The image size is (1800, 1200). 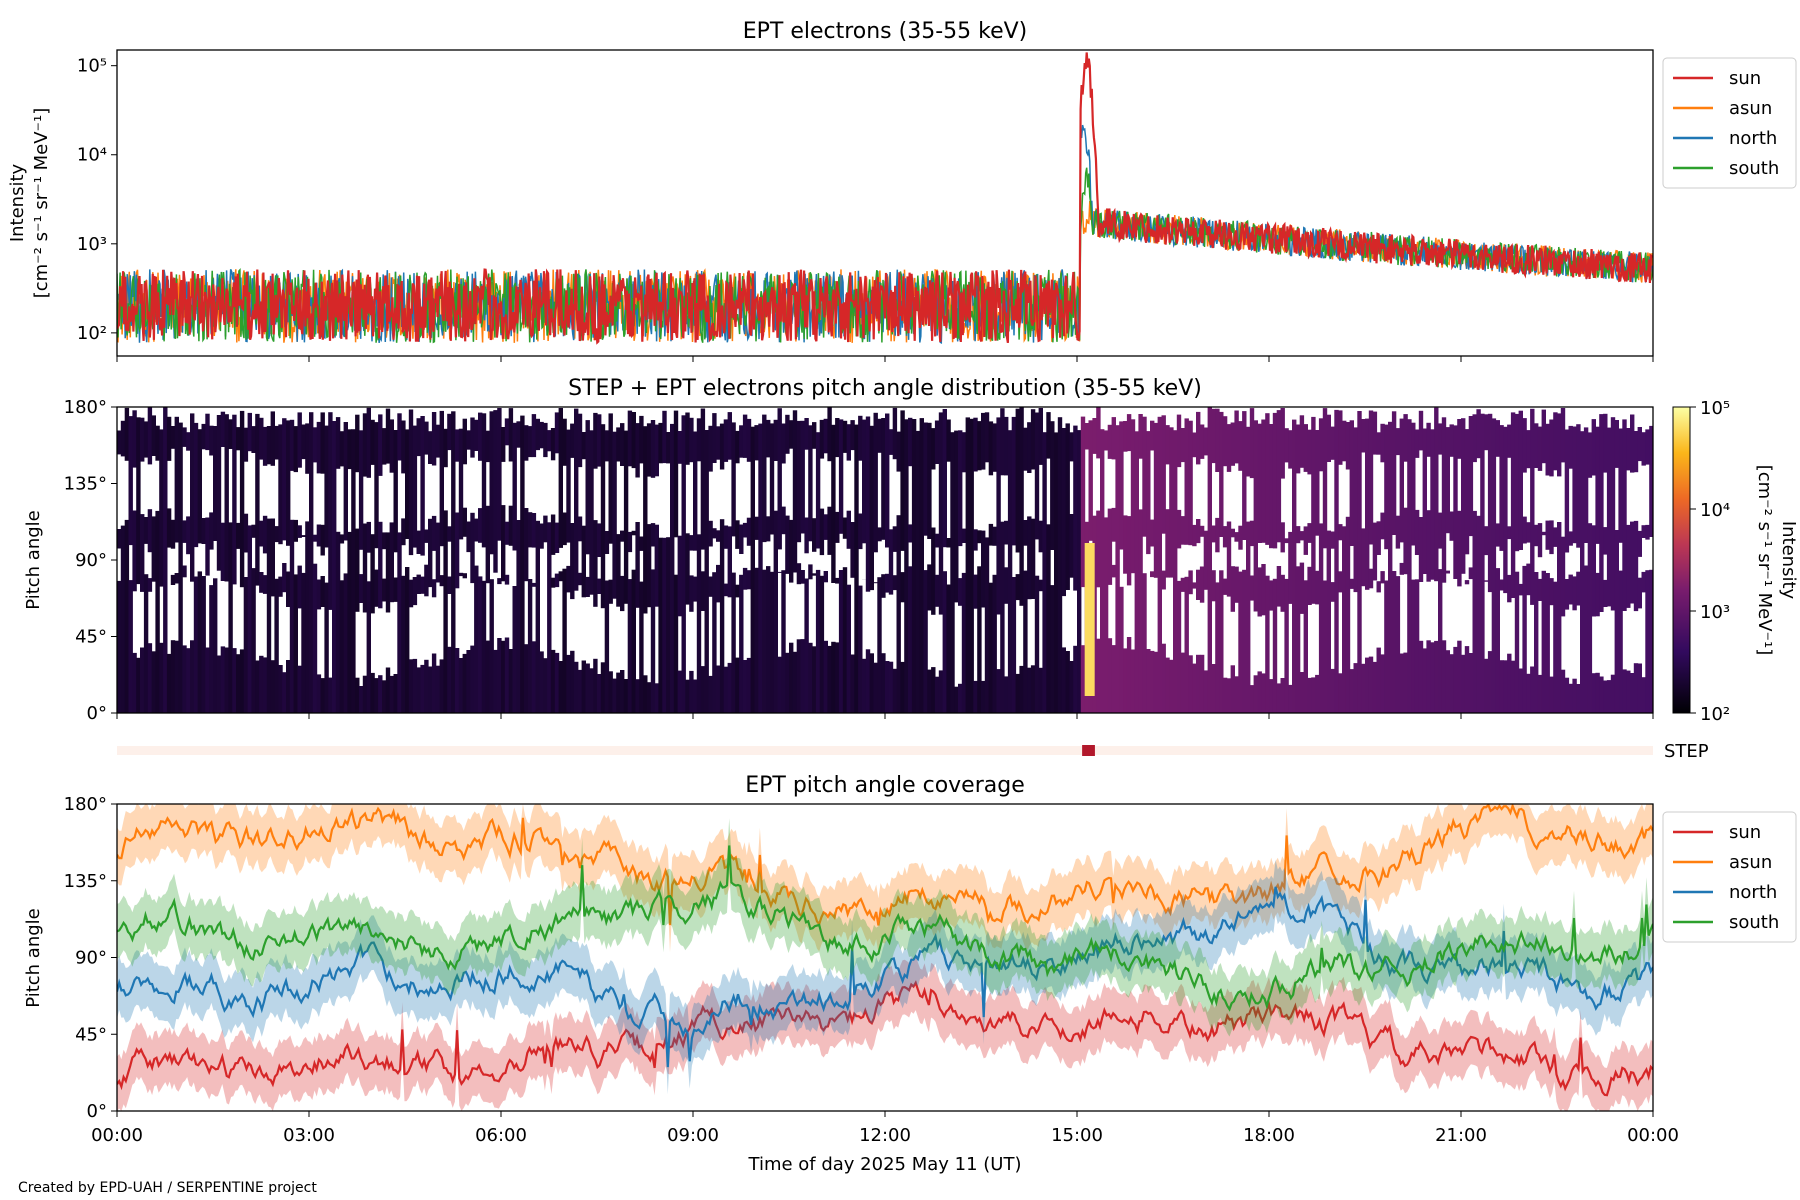 What do you see at coordinates (1729, 123) in the screenshot?
I see `intensity-legend: sun asun north south` at bounding box center [1729, 123].